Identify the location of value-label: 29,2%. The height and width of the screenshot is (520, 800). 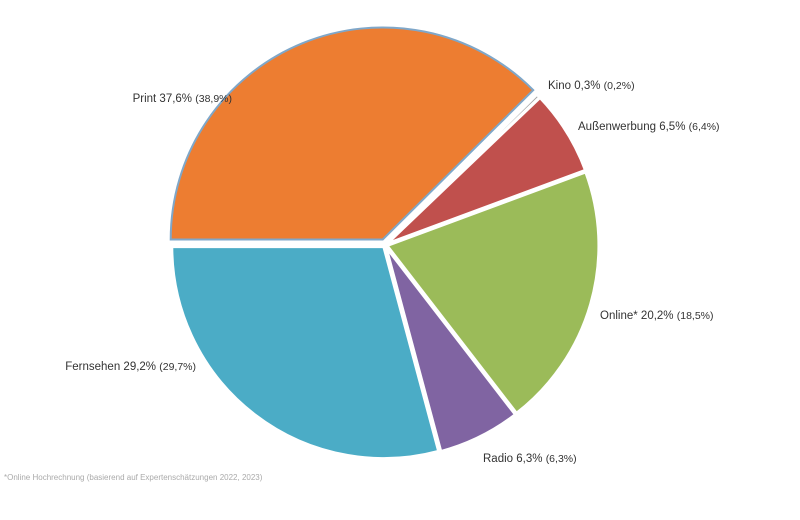
(139, 367).